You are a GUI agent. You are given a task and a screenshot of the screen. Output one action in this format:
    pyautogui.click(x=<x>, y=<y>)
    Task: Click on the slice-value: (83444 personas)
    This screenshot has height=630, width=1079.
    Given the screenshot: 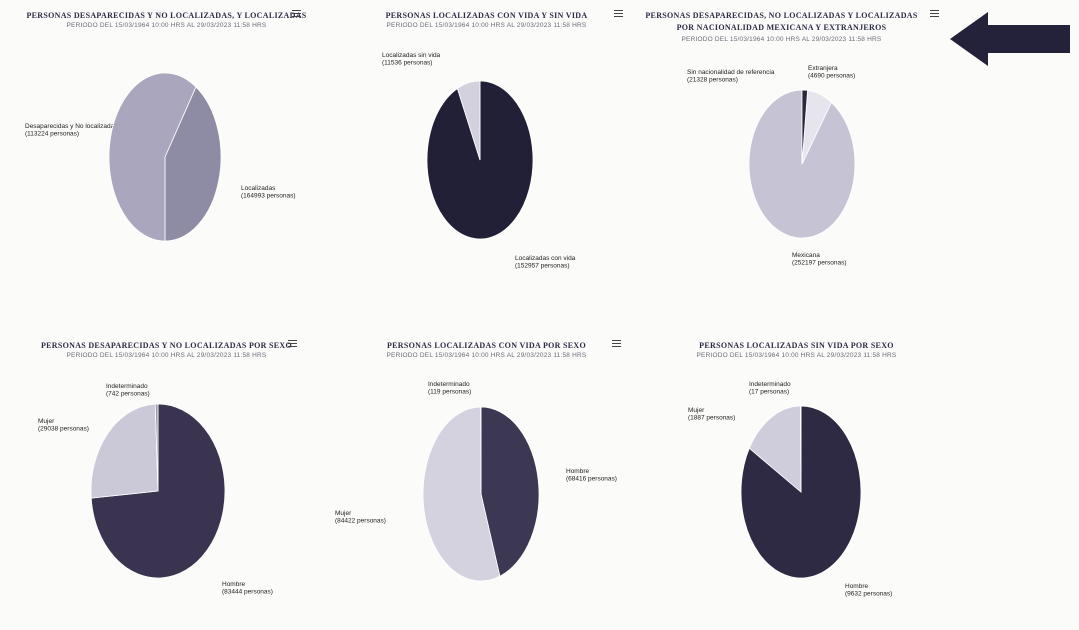 What is the action you would take?
    pyautogui.click(x=247, y=592)
    